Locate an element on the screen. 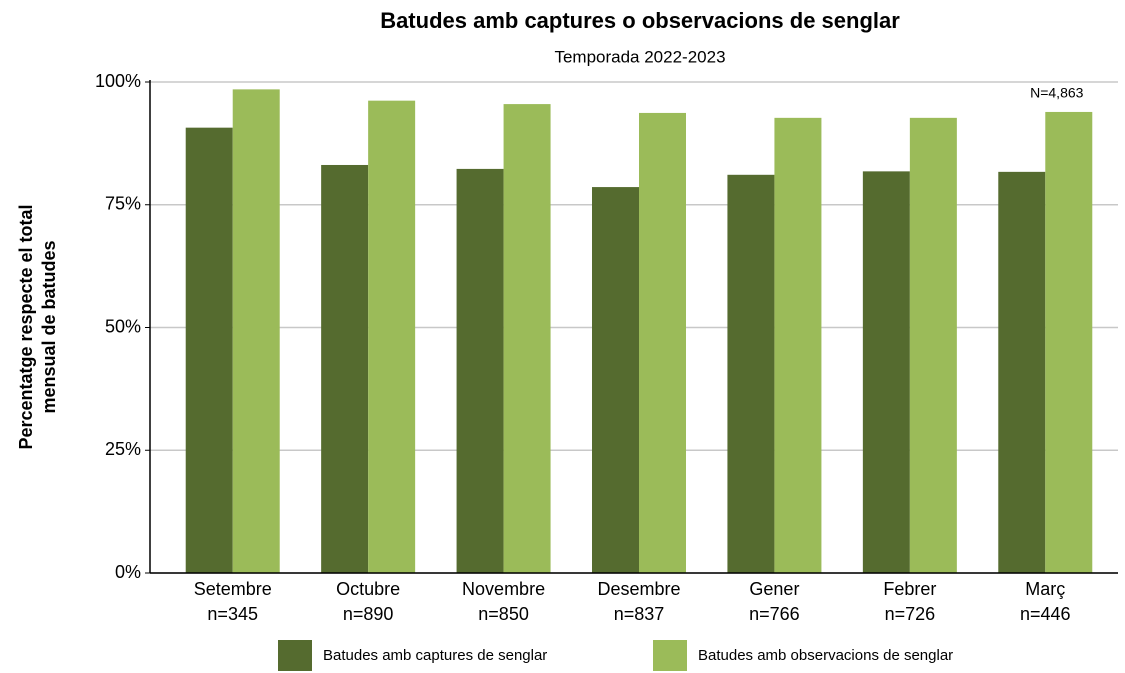 The width and height of the screenshot is (1125, 673). x-tick-count: n=850 is located at coordinates (503, 614).